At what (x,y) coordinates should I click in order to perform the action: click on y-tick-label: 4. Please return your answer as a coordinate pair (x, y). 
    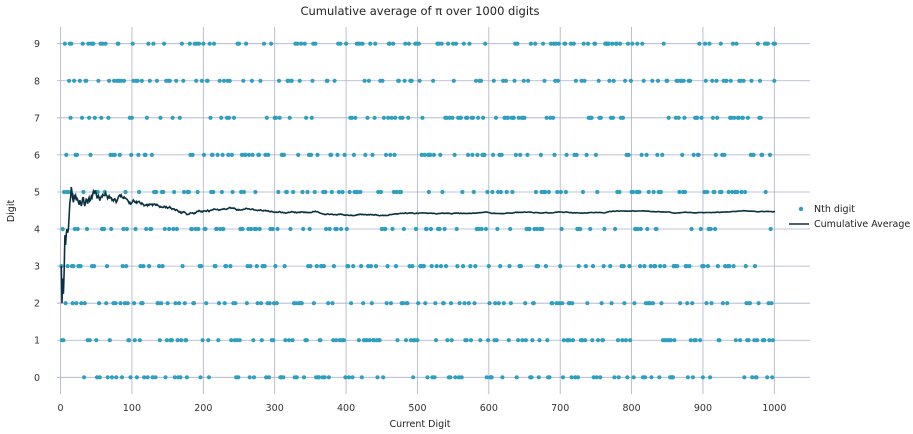
    Looking at the image, I should click on (37, 230).